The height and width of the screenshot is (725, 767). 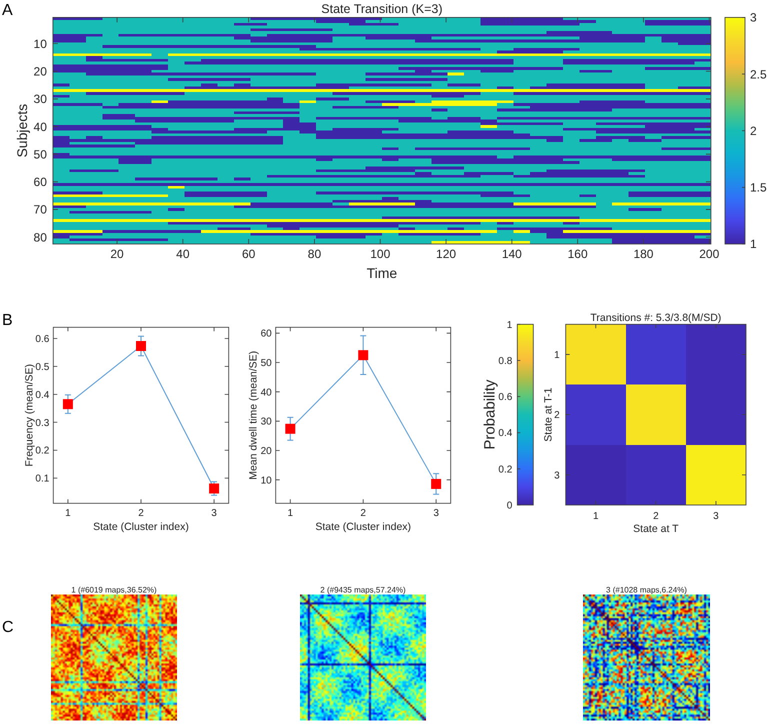 I want to click on x-tick-label: 180, so click(x=643, y=254).